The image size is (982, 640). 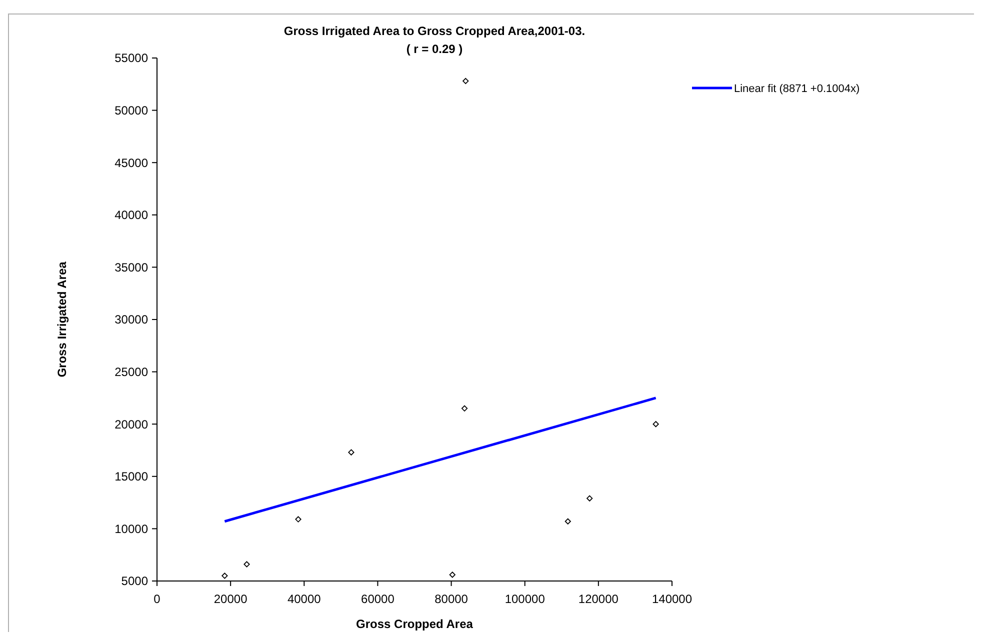 What do you see at coordinates (598, 599) in the screenshot?
I see `x-tick-label: 120000` at bounding box center [598, 599].